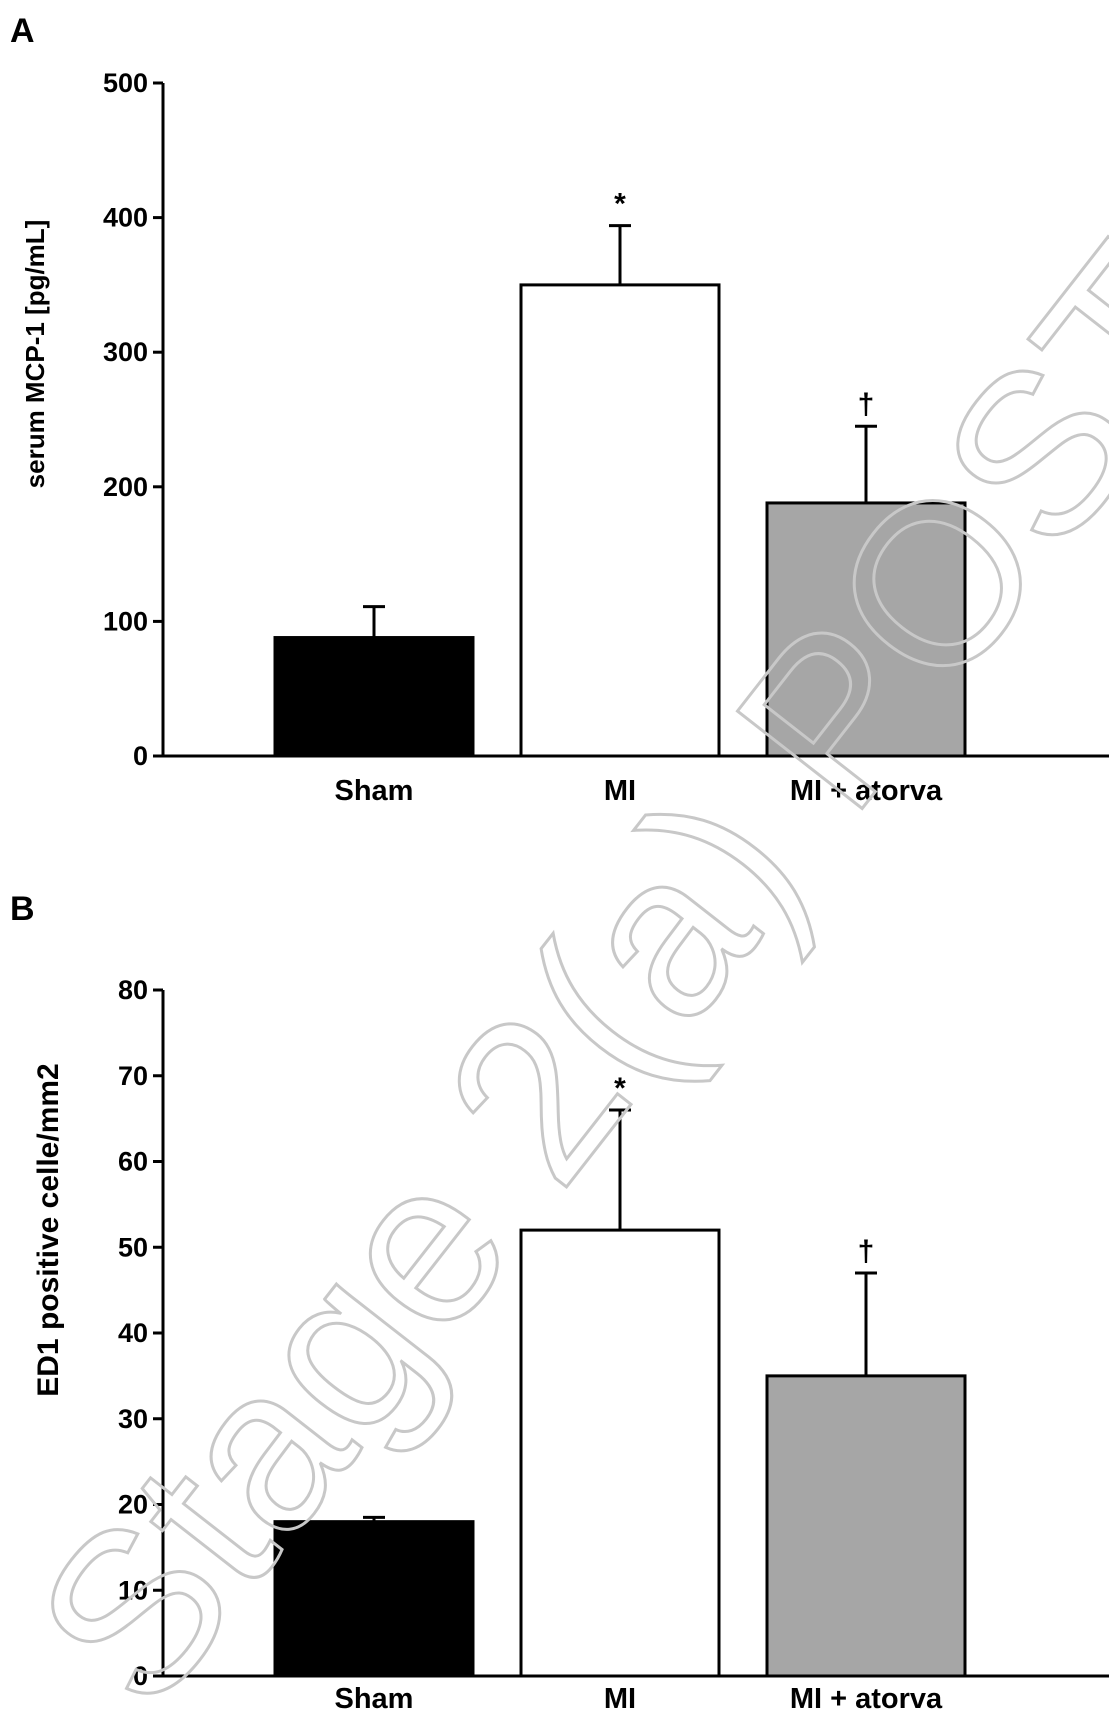  I want to click on panel-b-category-label: Sham, so click(374, 1699).